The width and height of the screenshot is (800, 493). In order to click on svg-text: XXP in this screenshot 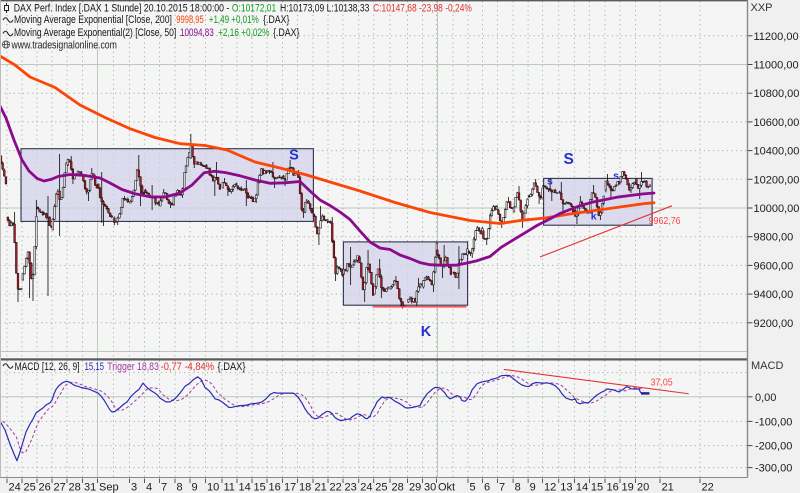, I will do `click(762, 8)`.